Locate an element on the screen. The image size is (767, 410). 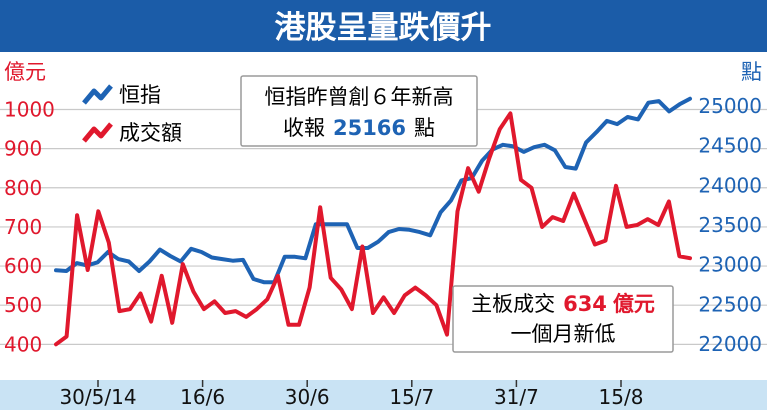
hsi-record-callout: 恒指昨曾創６年新高 收報 25166 點 is located at coordinates (359, 111).